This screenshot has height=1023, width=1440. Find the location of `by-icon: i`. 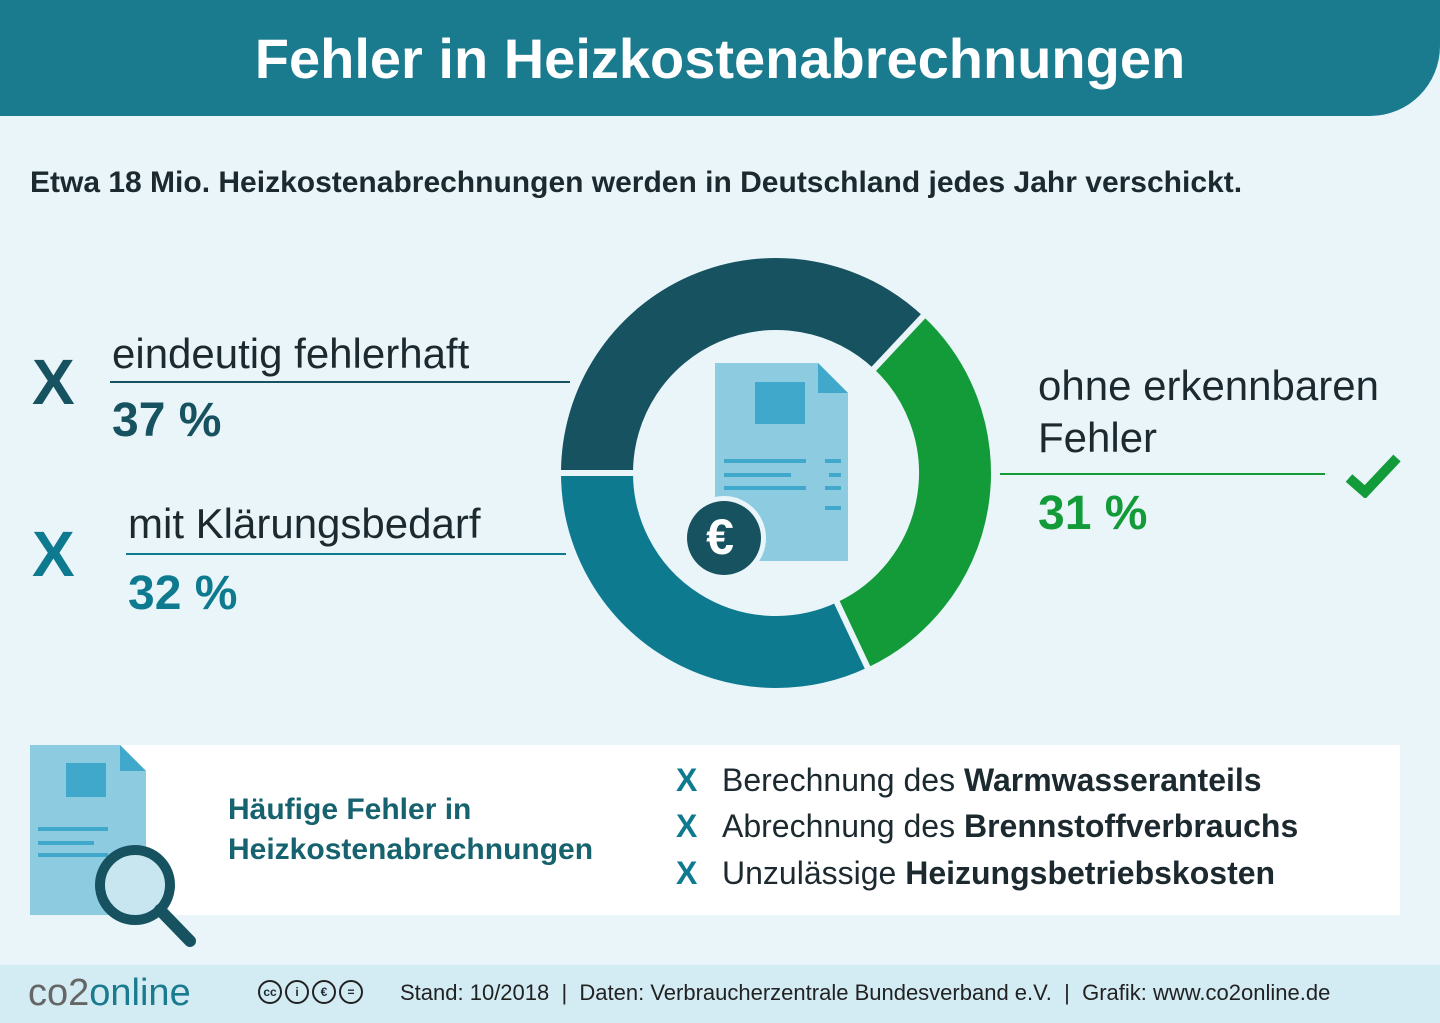

by-icon: i is located at coordinates (297, 992).